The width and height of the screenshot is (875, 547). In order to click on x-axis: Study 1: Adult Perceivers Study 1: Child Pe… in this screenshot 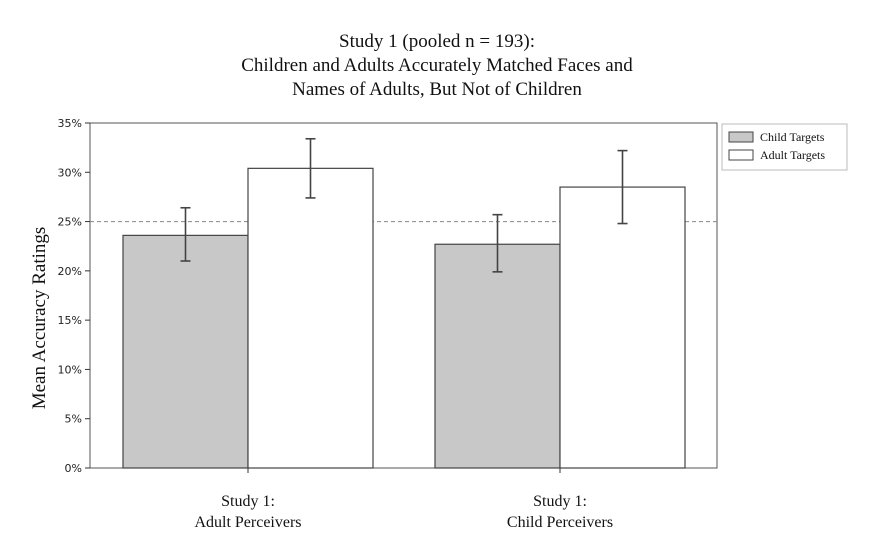, I will do `click(403, 499)`.